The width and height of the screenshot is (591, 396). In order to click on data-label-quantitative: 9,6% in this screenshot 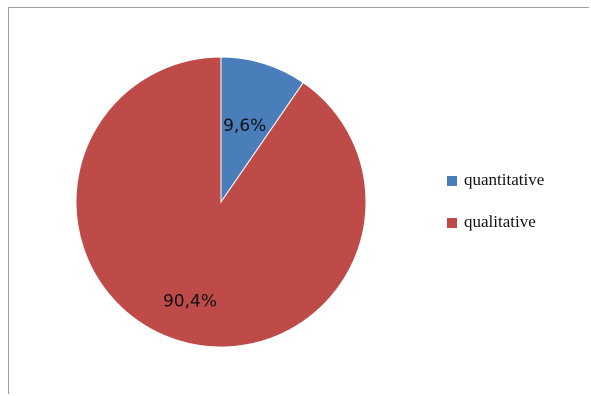, I will do `click(244, 126)`.